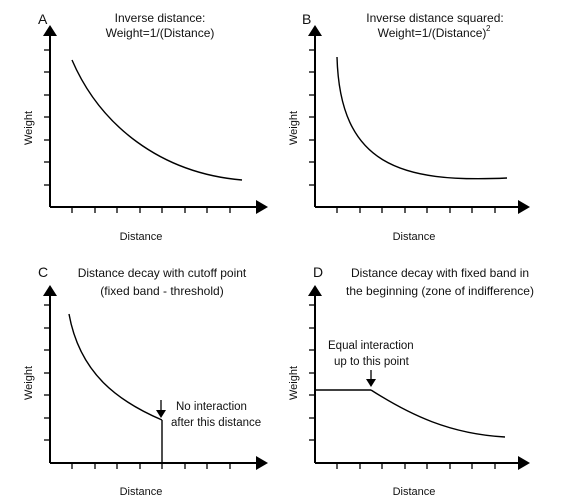  Describe the element at coordinates (262, 463) in the screenshot. I see `panel-c-x-arrowhead` at that location.